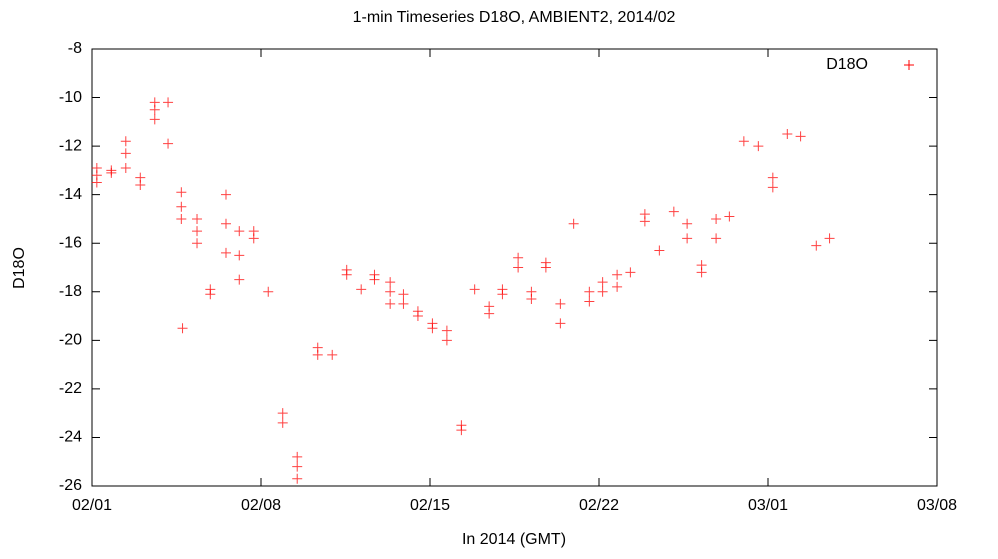 This screenshot has height=559, width=998. Describe the element at coordinates (514, 17) in the screenshot. I see `chart-title: 1-min Timeseries D18O, AMBIENT2, 2014/02` at that location.